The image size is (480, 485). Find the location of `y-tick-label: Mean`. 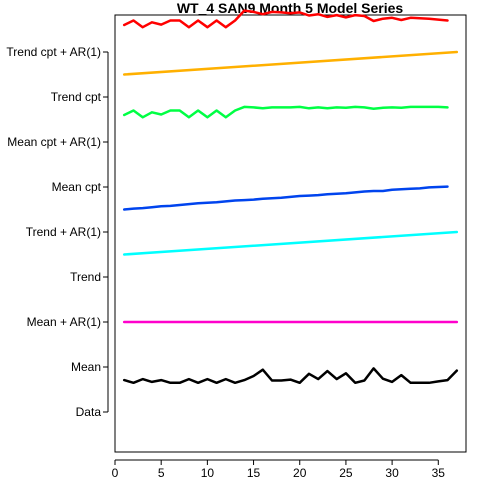

y-tick-label: Mean is located at coordinates (86, 367).